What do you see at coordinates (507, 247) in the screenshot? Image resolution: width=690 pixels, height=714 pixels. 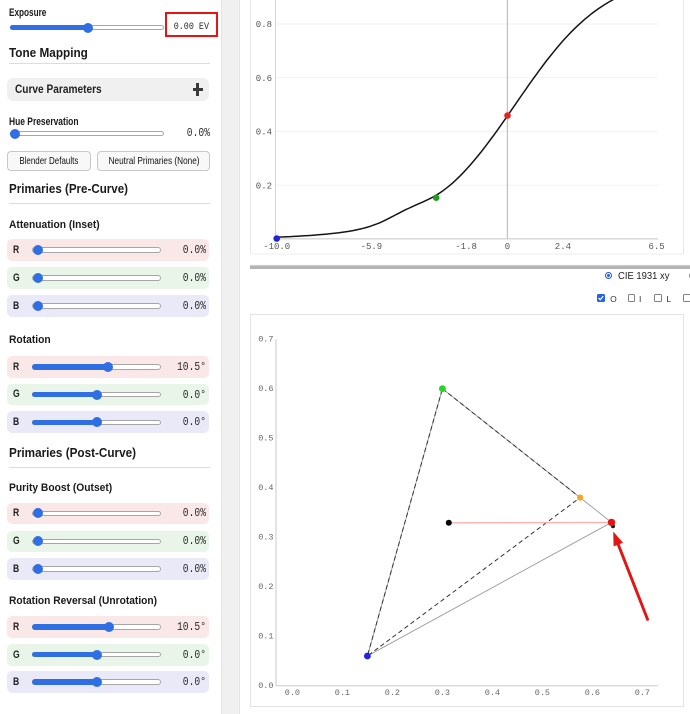 I see `svg-text: 0` at bounding box center [507, 247].